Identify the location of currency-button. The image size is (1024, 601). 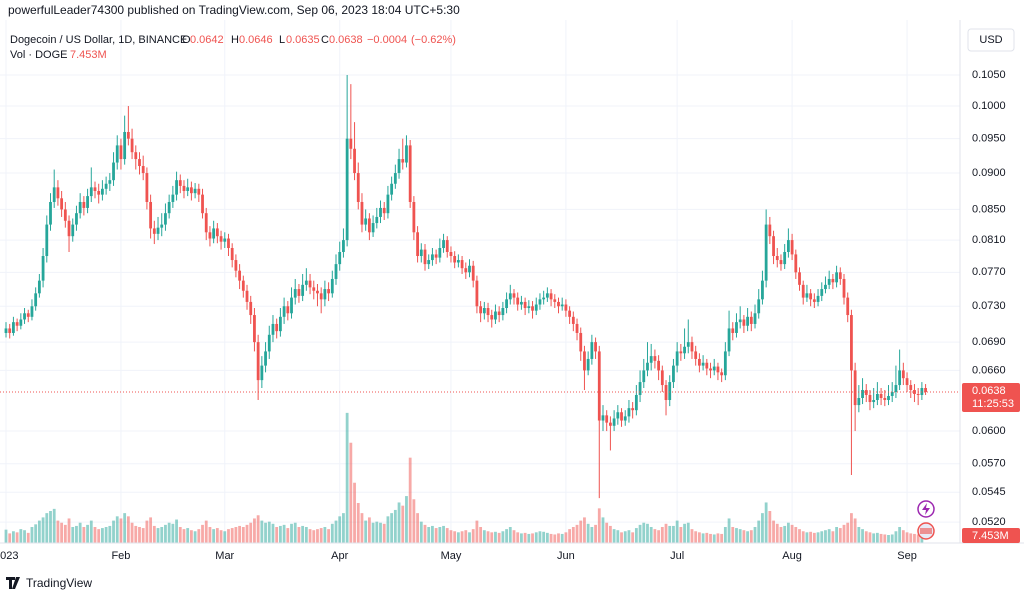
(991, 40).